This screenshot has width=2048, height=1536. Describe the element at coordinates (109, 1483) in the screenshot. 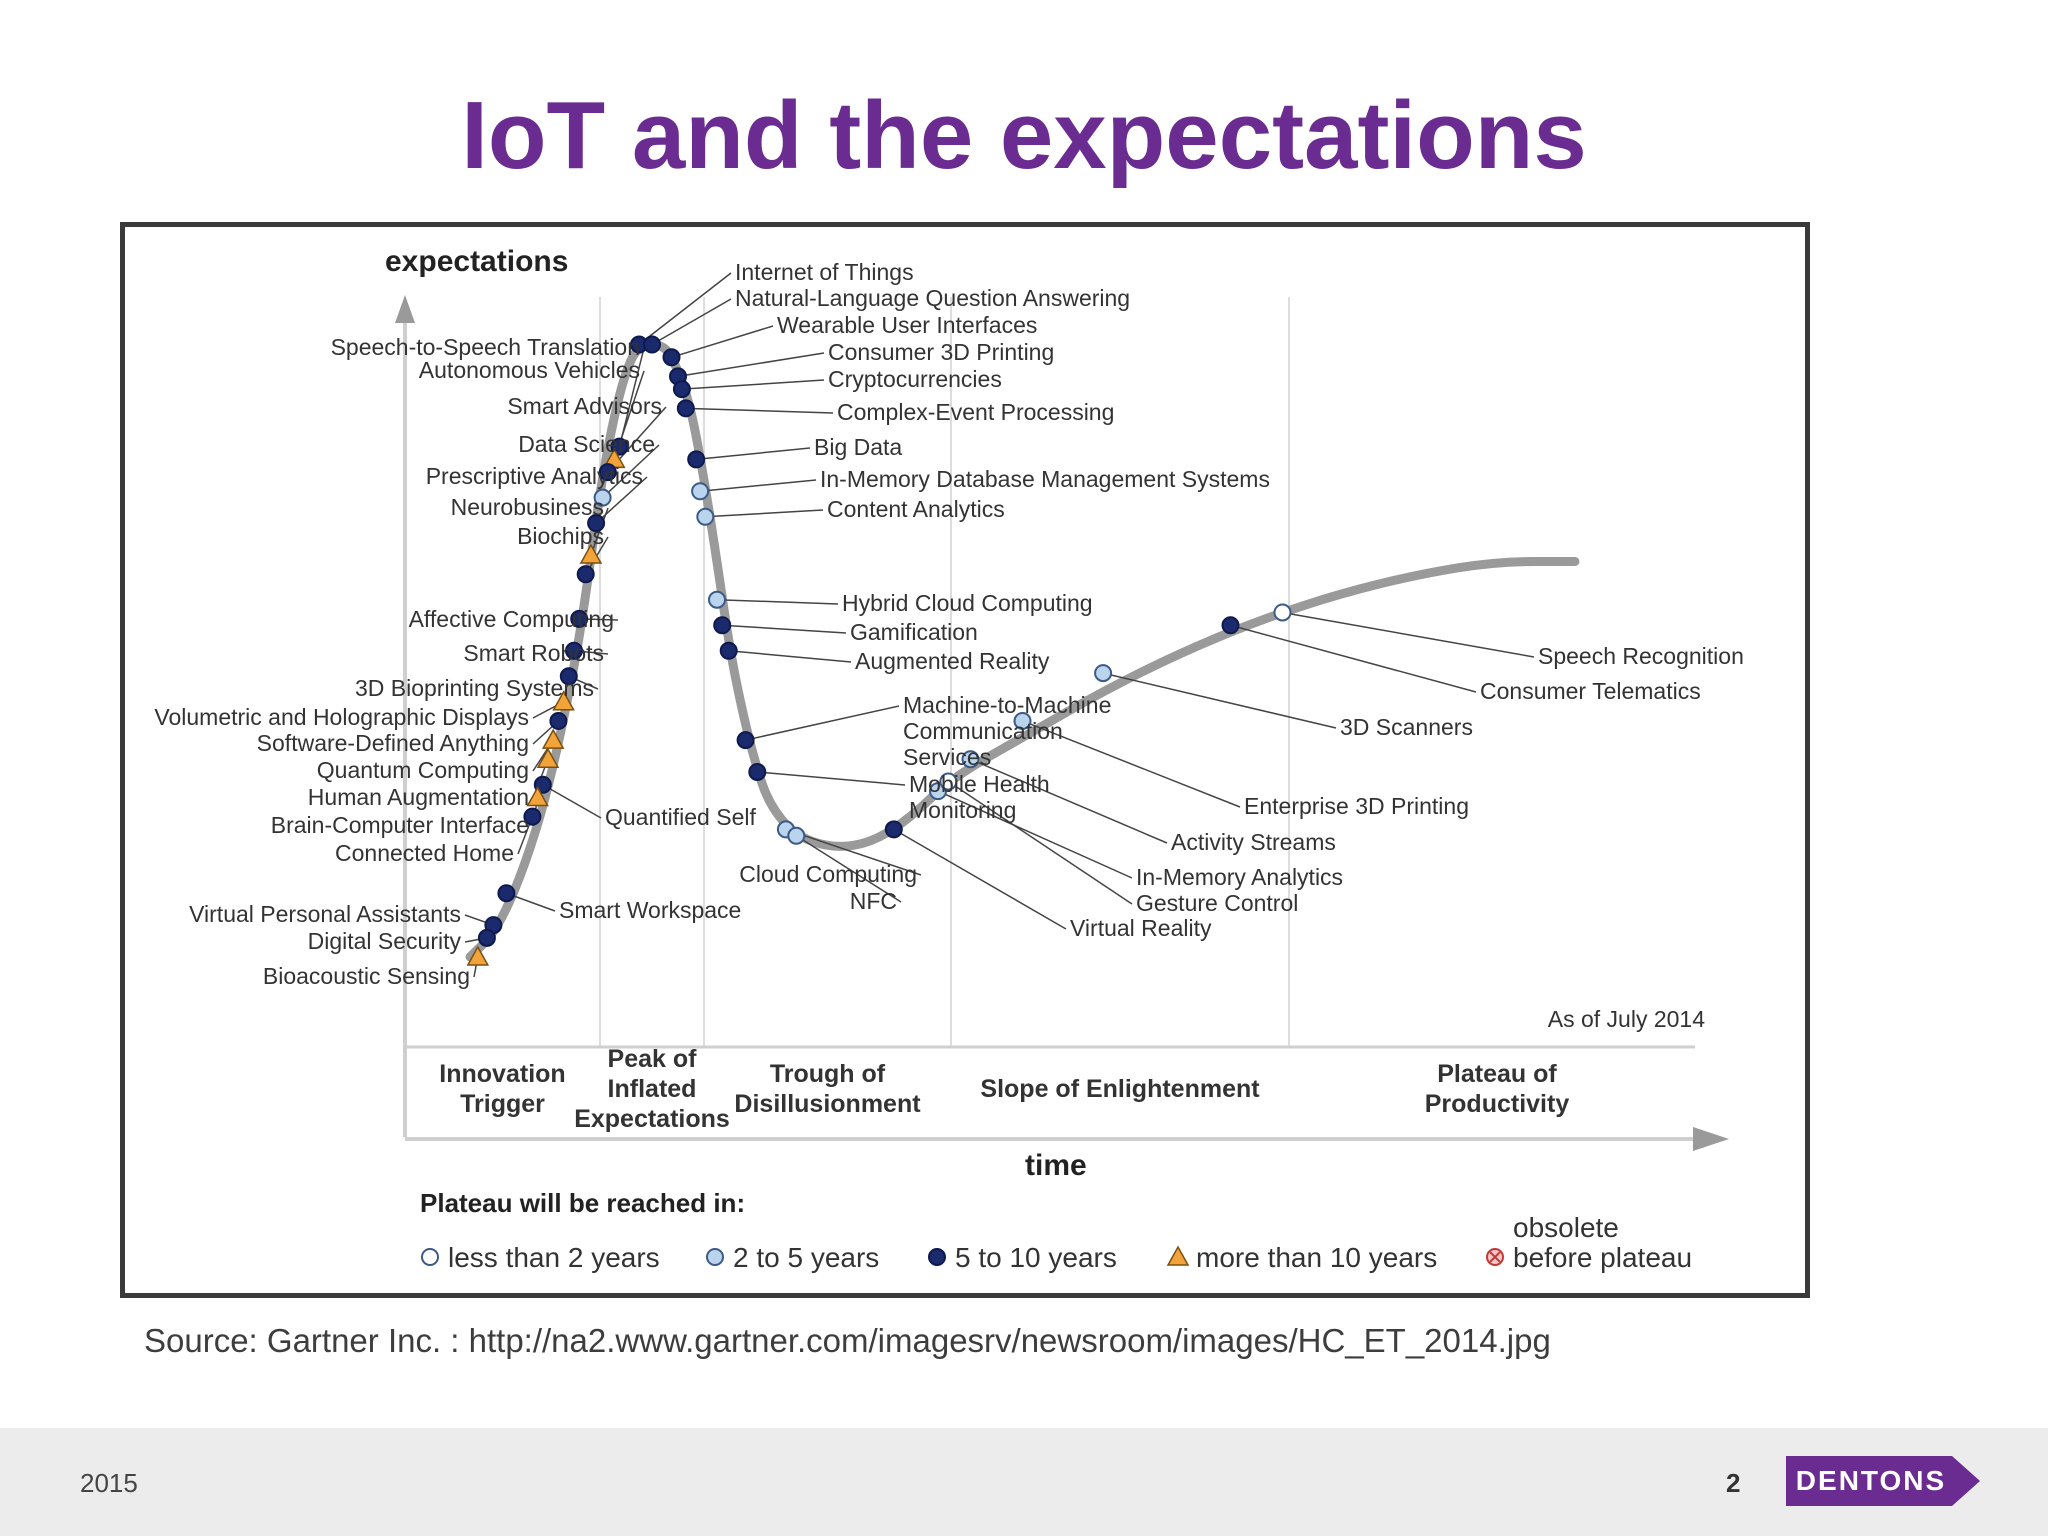

I see `footer-year: 2015` at that location.